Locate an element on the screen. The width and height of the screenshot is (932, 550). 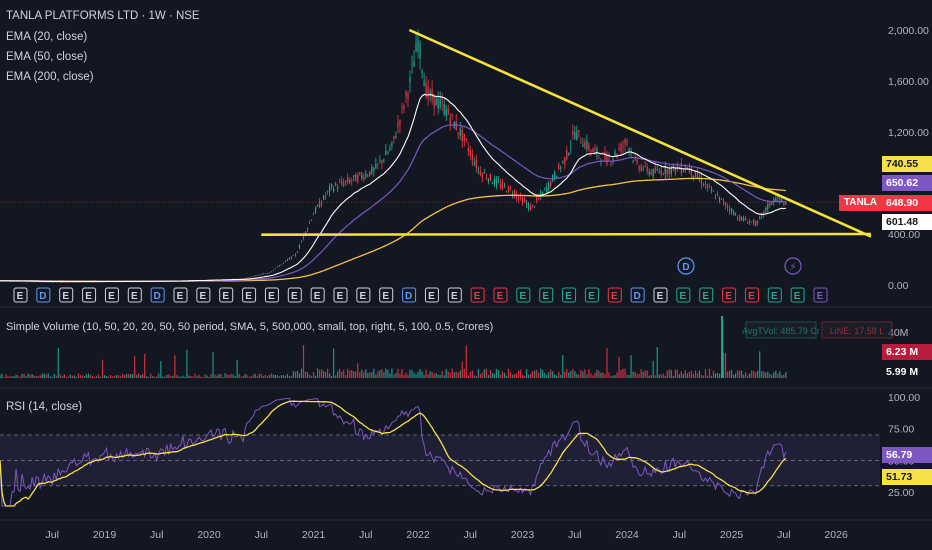
ema20-legend: EMA (20, close) is located at coordinates (47, 37).